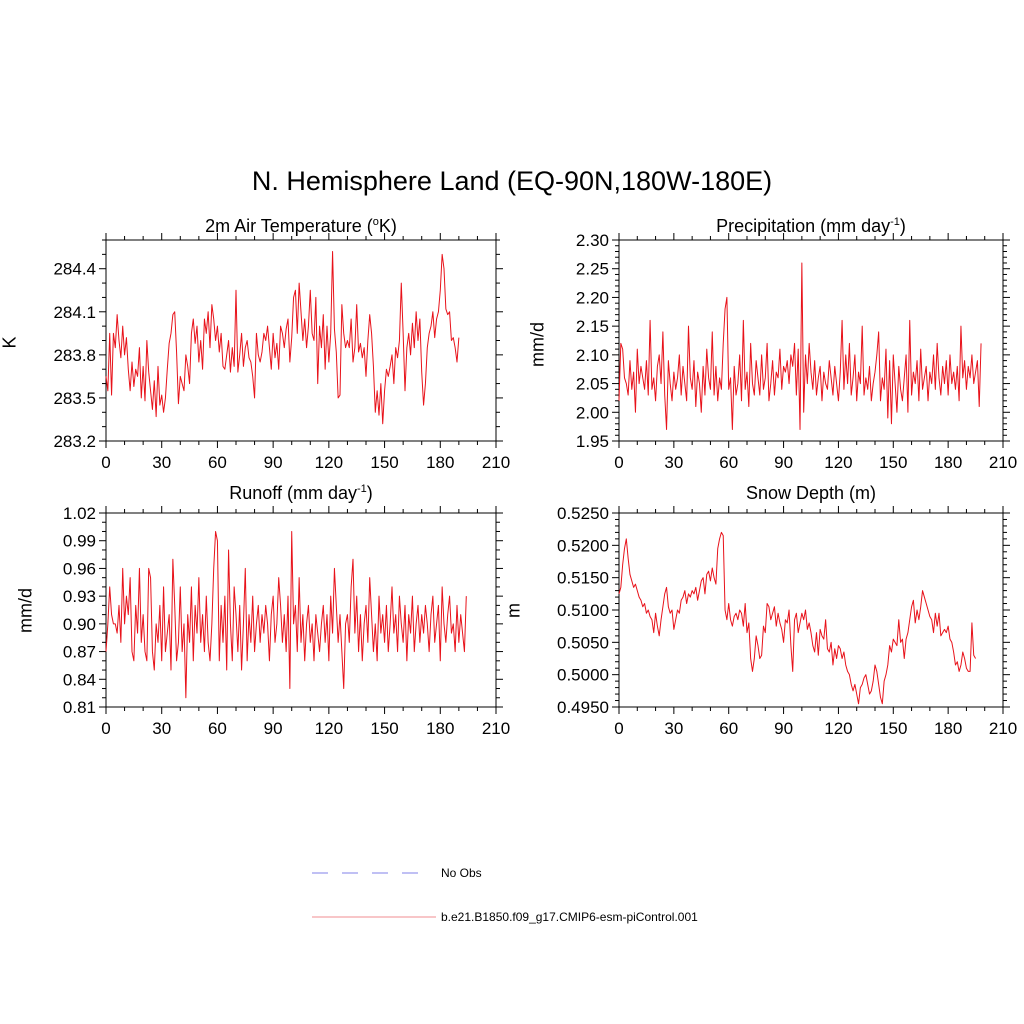  I want to click on panel-title-temp-tail: K), so click(387, 226).